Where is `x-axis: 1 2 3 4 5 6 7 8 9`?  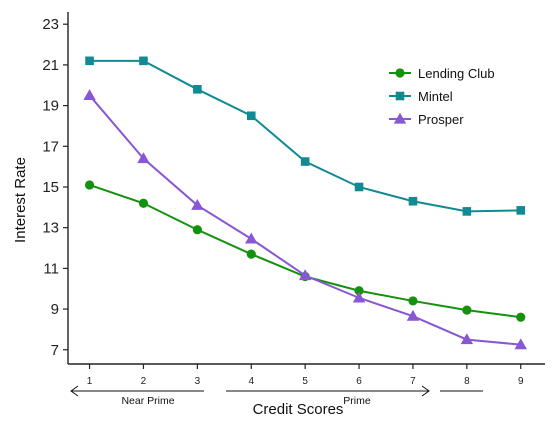 x-axis: 1 2 3 4 5 6 7 8 9 is located at coordinates (306, 375).